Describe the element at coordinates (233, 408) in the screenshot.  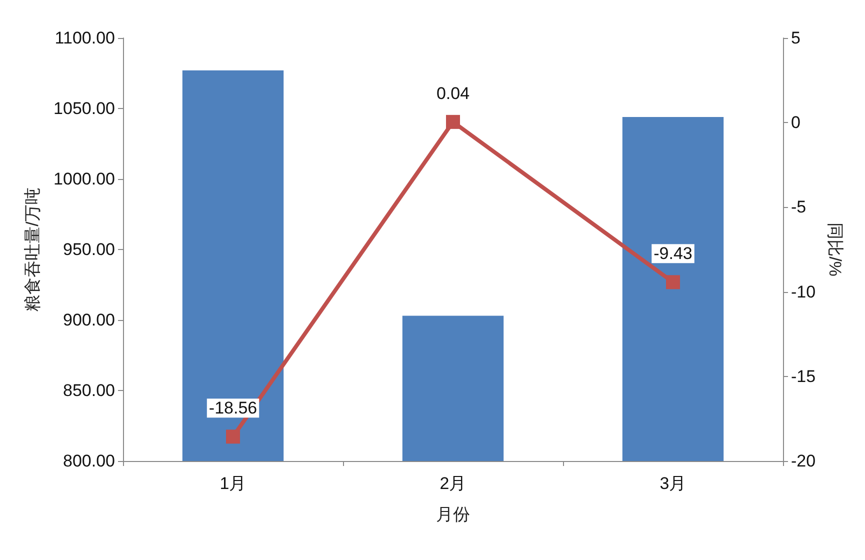
I see `data-label: -18.56` at that location.